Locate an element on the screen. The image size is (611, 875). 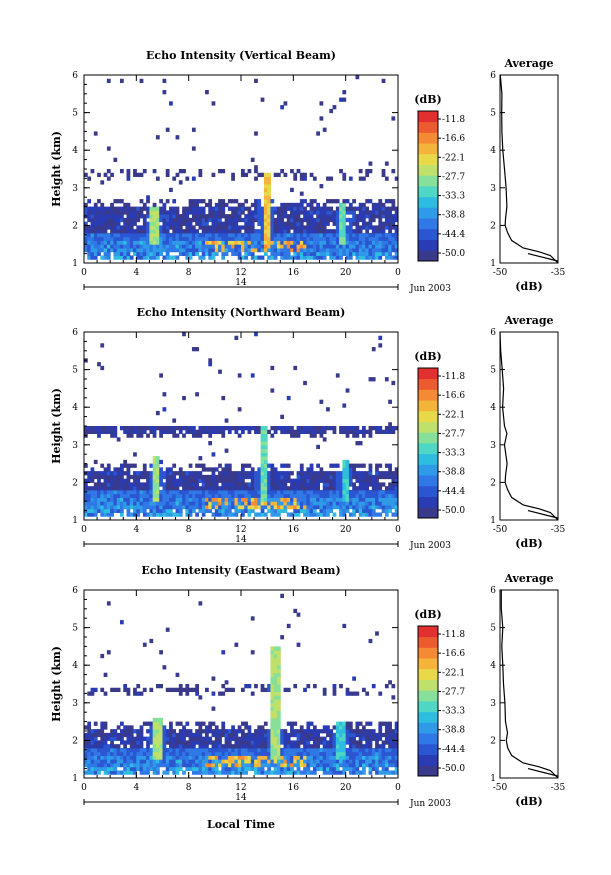
colorbar-tick-label: -22.1 is located at coordinates (453, 415).